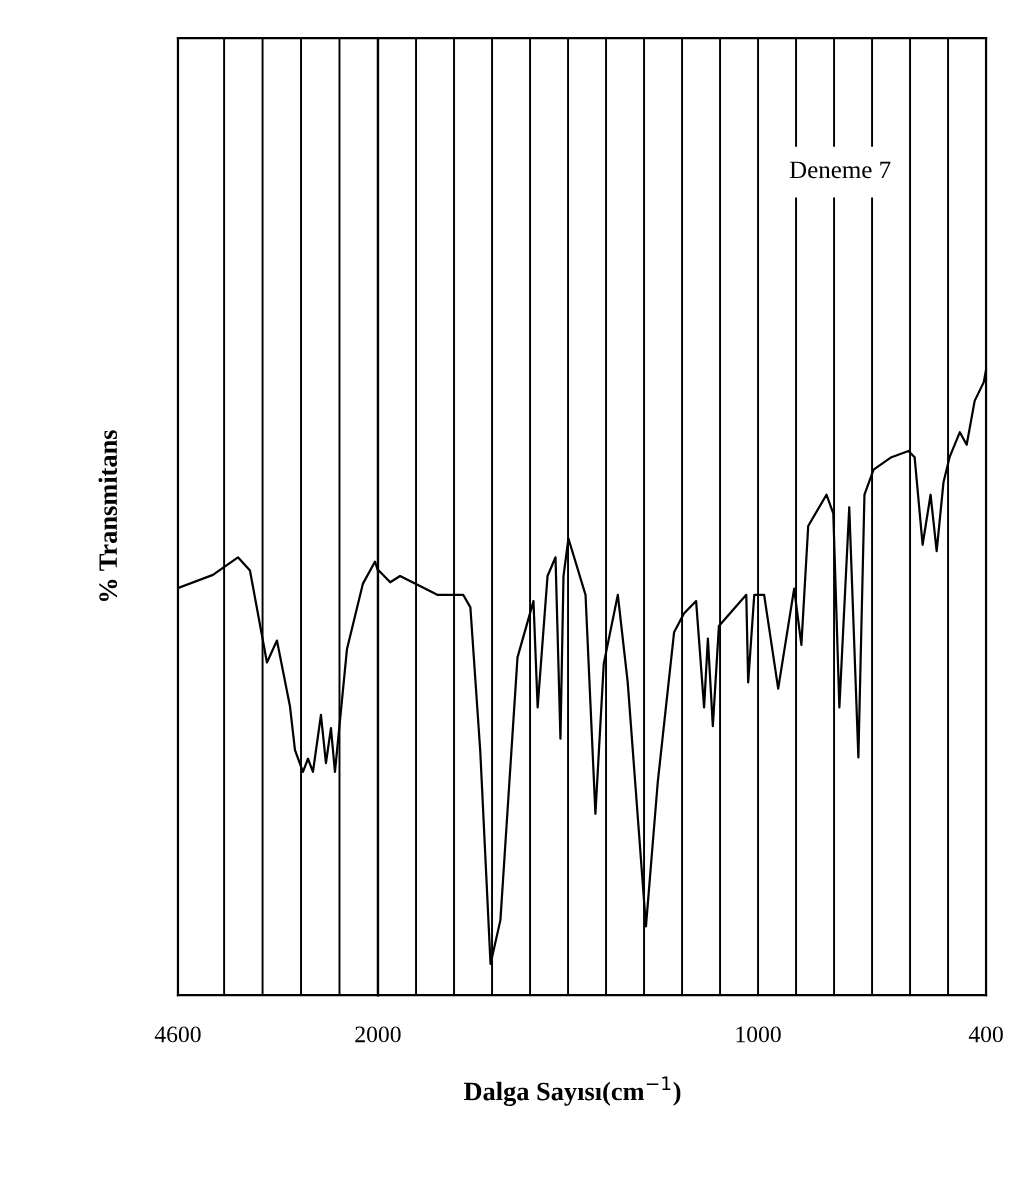 This screenshot has height=1189, width=1010. Describe the element at coordinates (378, 1034) in the screenshot. I see `x-tick-label: 2000` at that location.